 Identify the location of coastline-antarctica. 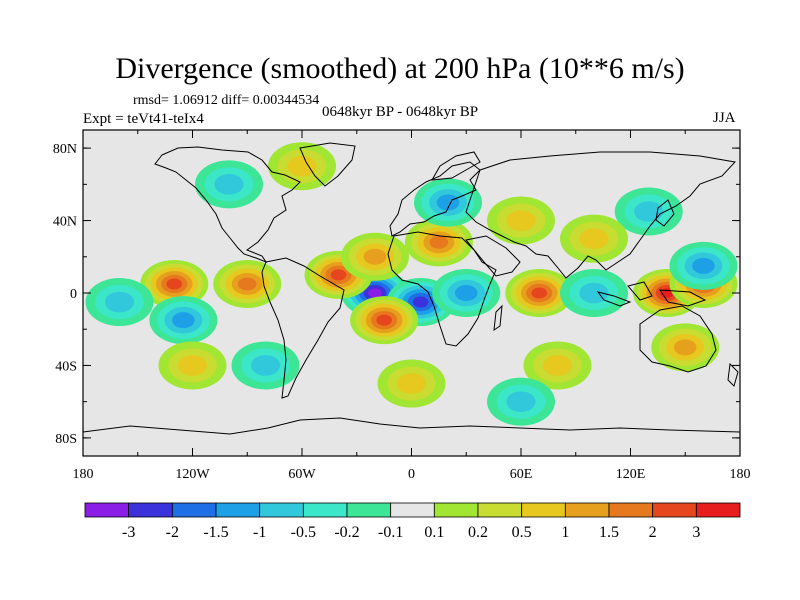
(411, 426).